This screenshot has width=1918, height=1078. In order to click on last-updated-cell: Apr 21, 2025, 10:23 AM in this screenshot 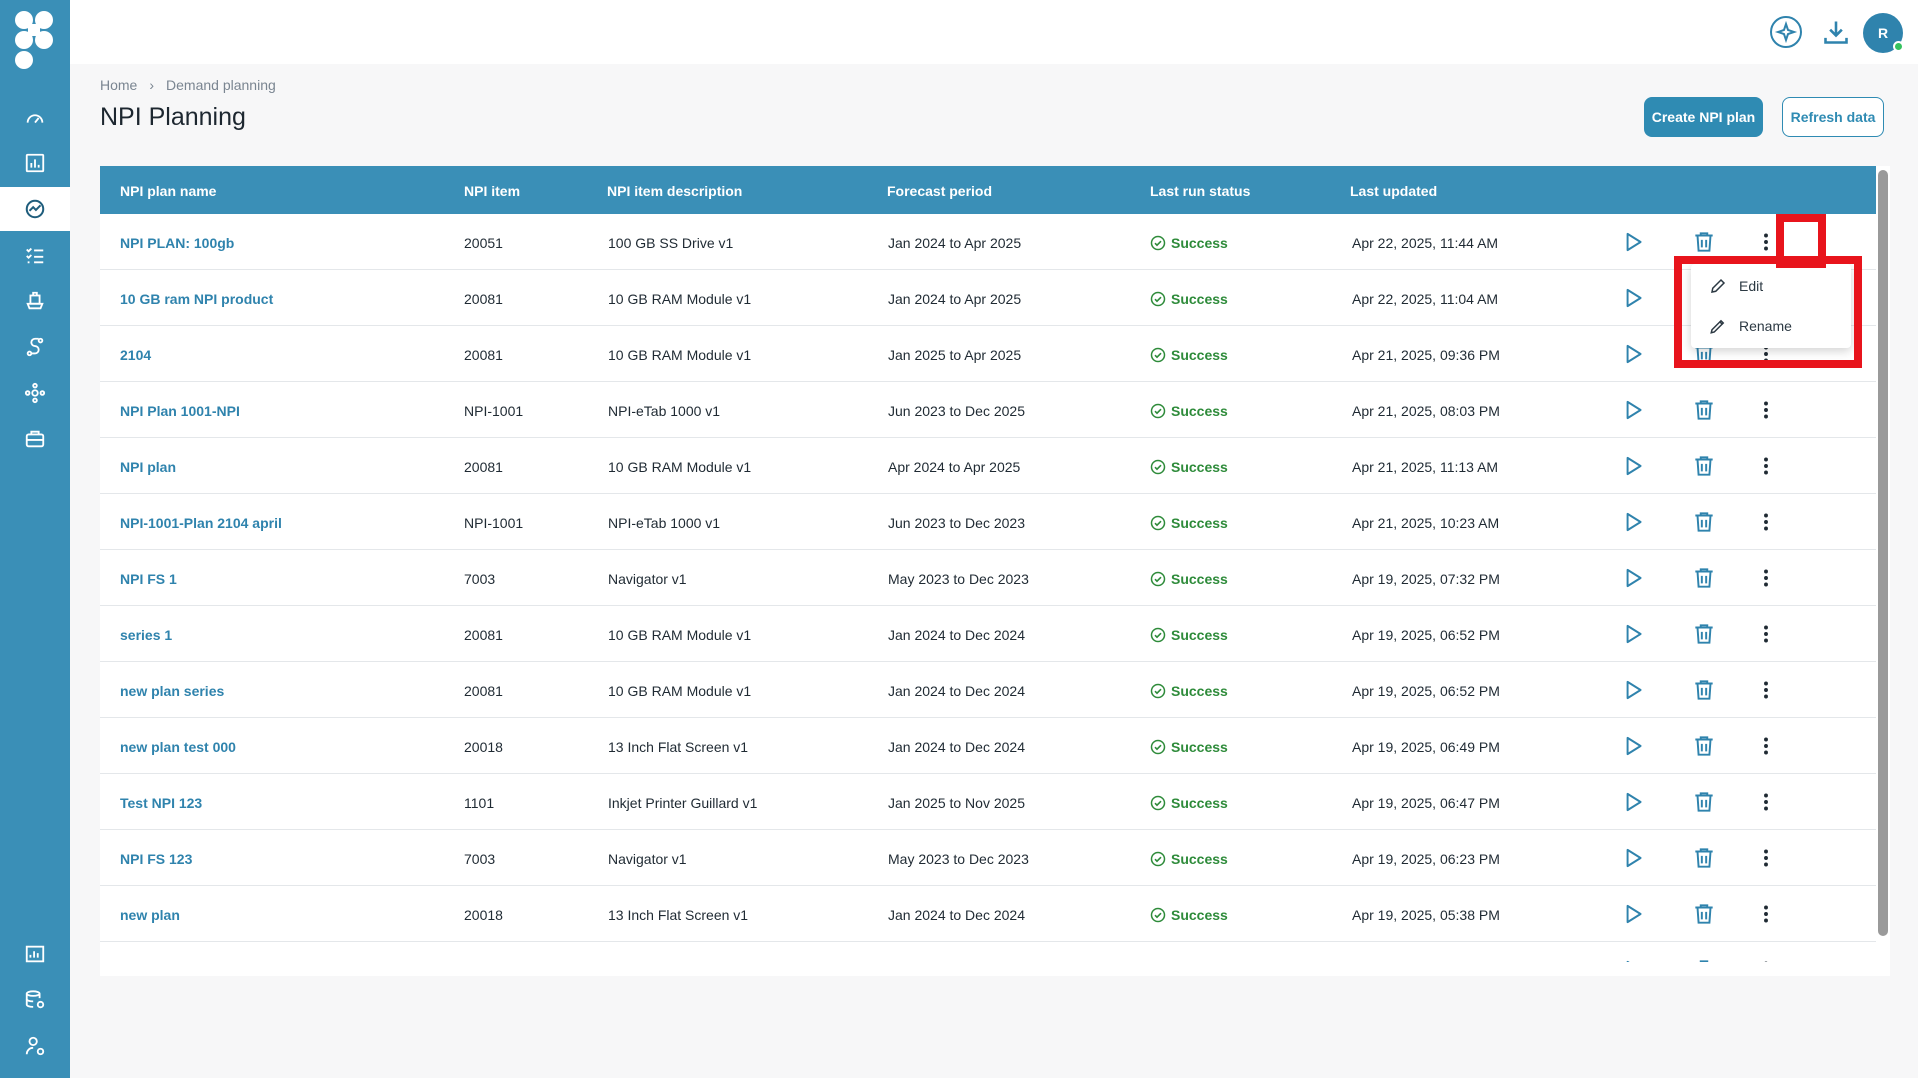, I will do `click(1426, 523)`.